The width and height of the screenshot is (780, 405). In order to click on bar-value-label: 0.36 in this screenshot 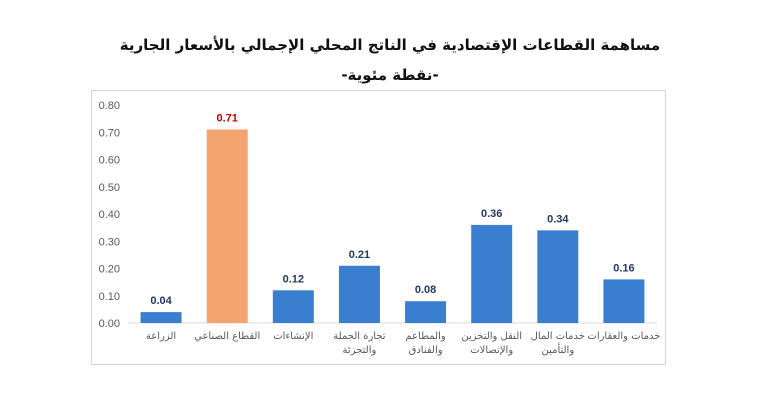, I will do `click(491, 214)`.